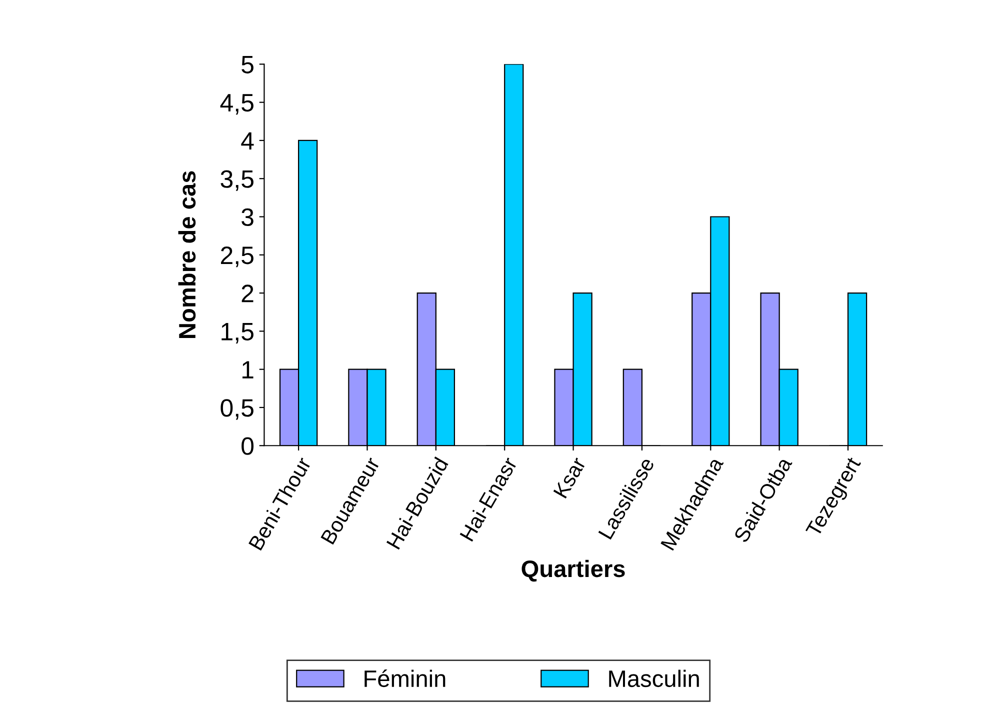 This screenshot has width=997, height=713. I want to click on y-tick-label: 4, so click(247, 141).